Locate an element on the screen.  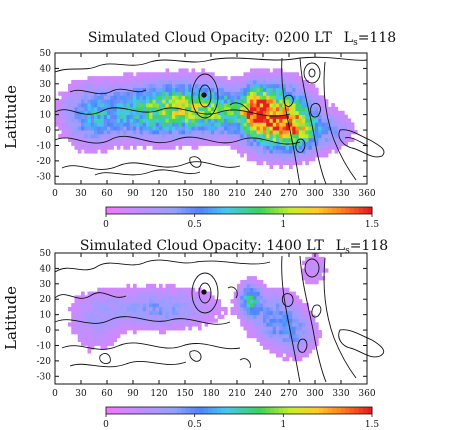
x-tick-label: 30 is located at coordinates (81, 394).